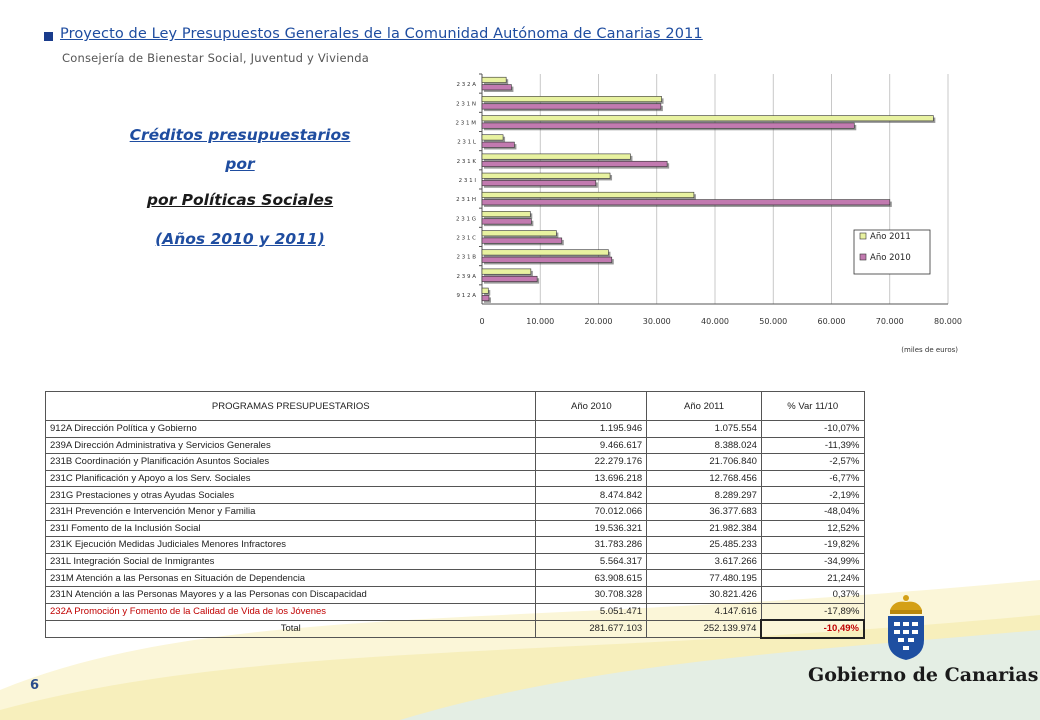 The width and height of the screenshot is (1040, 720). I want to click on y-category-label: 2 3 1 M, so click(466, 123).